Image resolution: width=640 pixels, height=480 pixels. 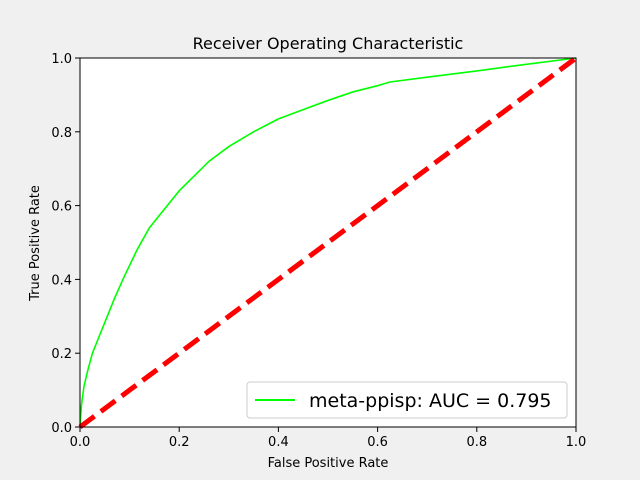 What do you see at coordinates (377, 442) in the screenshot?
I see `x-tick-label: 0.6` at bounding box center [377, 442].